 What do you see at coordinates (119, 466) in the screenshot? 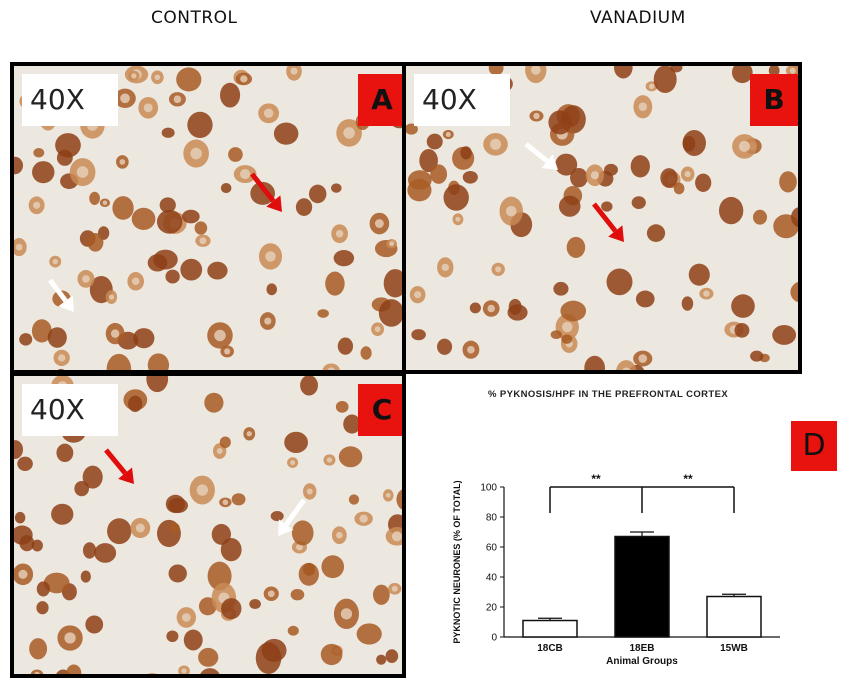
I see `red-arrow-icon` at bounding box center [119, 466].